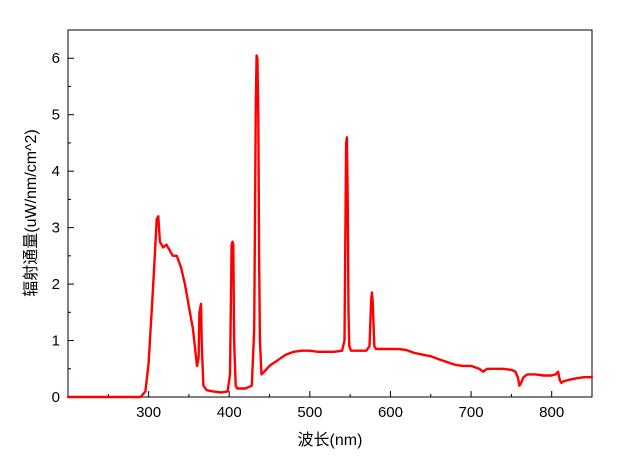  Describe the element at coordinates (56, 397) in the screenshot. I see `y-tick-label: 0` at that location.